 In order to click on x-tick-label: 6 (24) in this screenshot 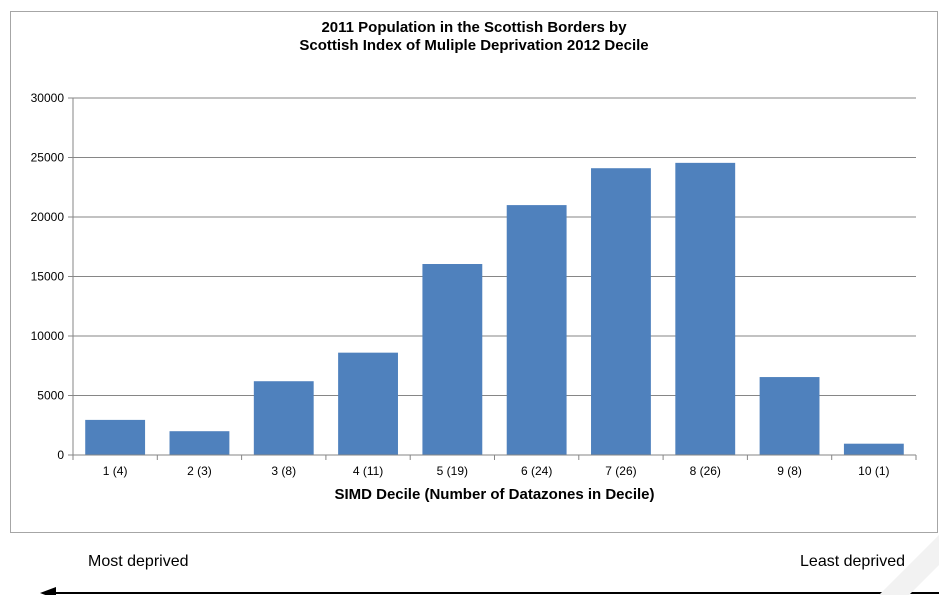, I will do `click(536, 471)`.